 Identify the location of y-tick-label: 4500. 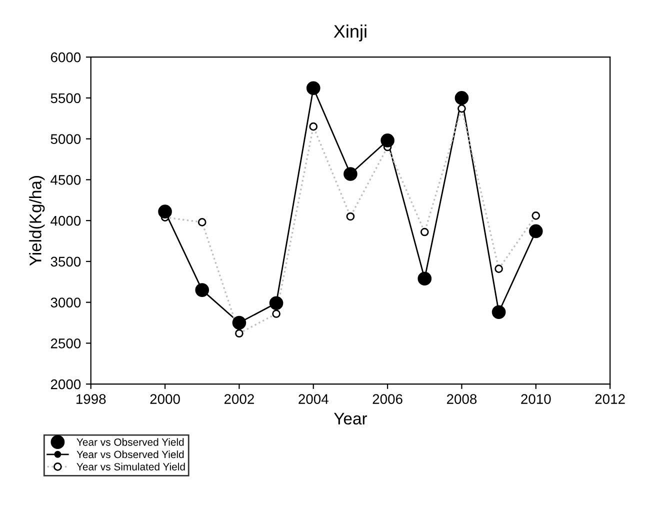
(65, 180).